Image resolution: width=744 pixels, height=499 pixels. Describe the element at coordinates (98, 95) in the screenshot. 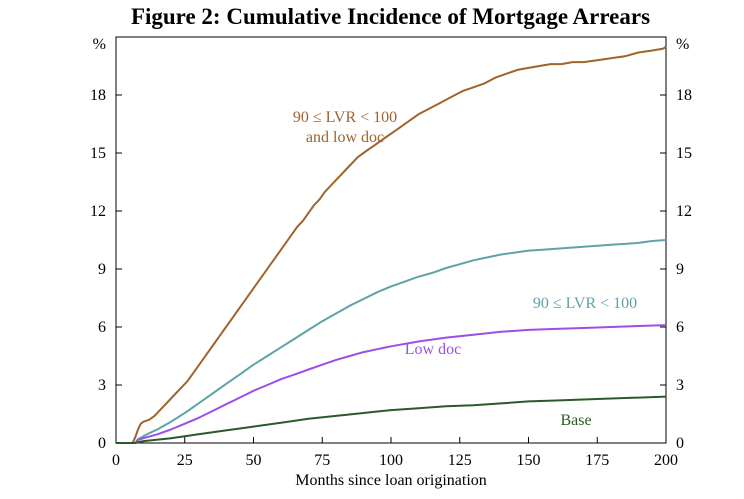

I see `y-tick-label-left: 18` at that location.